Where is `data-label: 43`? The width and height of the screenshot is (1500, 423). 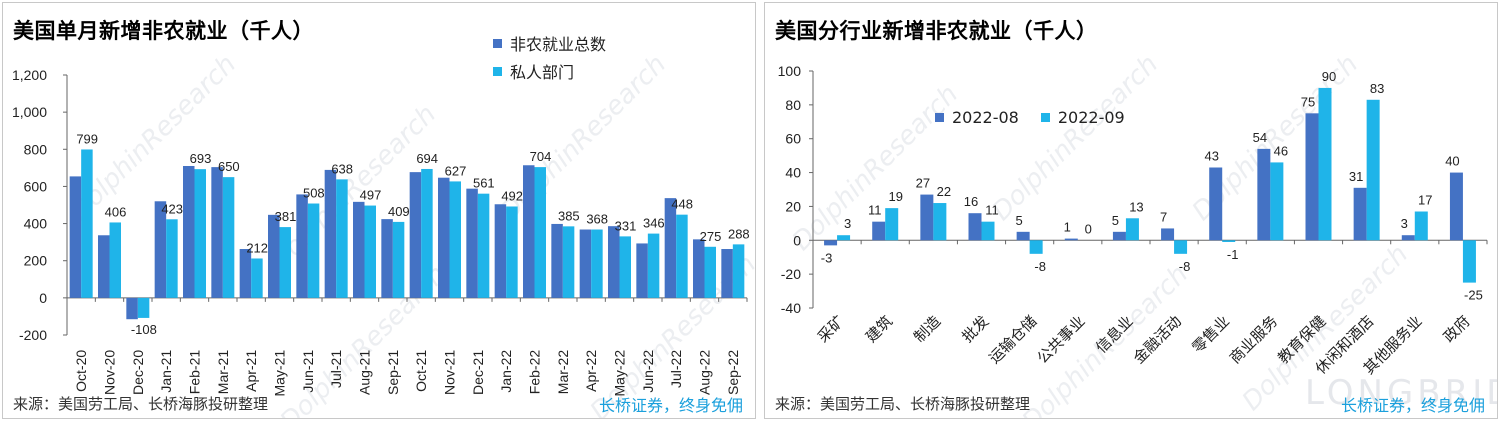
data-label: 43 is located at coordinates (1211, 155).